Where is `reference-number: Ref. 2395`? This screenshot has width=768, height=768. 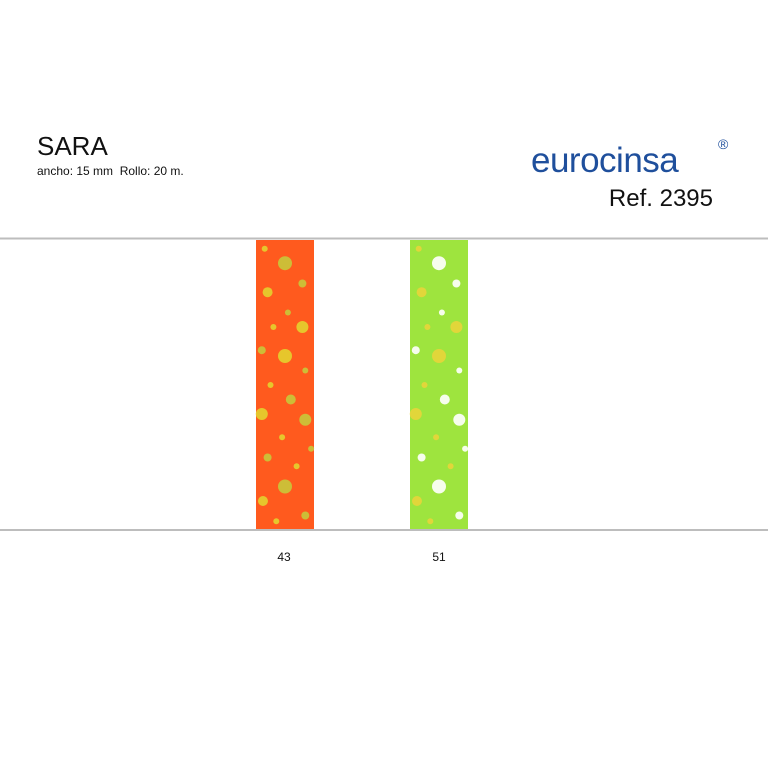
reference-number: Ref. 2395 is located at coordinates (661, 198).